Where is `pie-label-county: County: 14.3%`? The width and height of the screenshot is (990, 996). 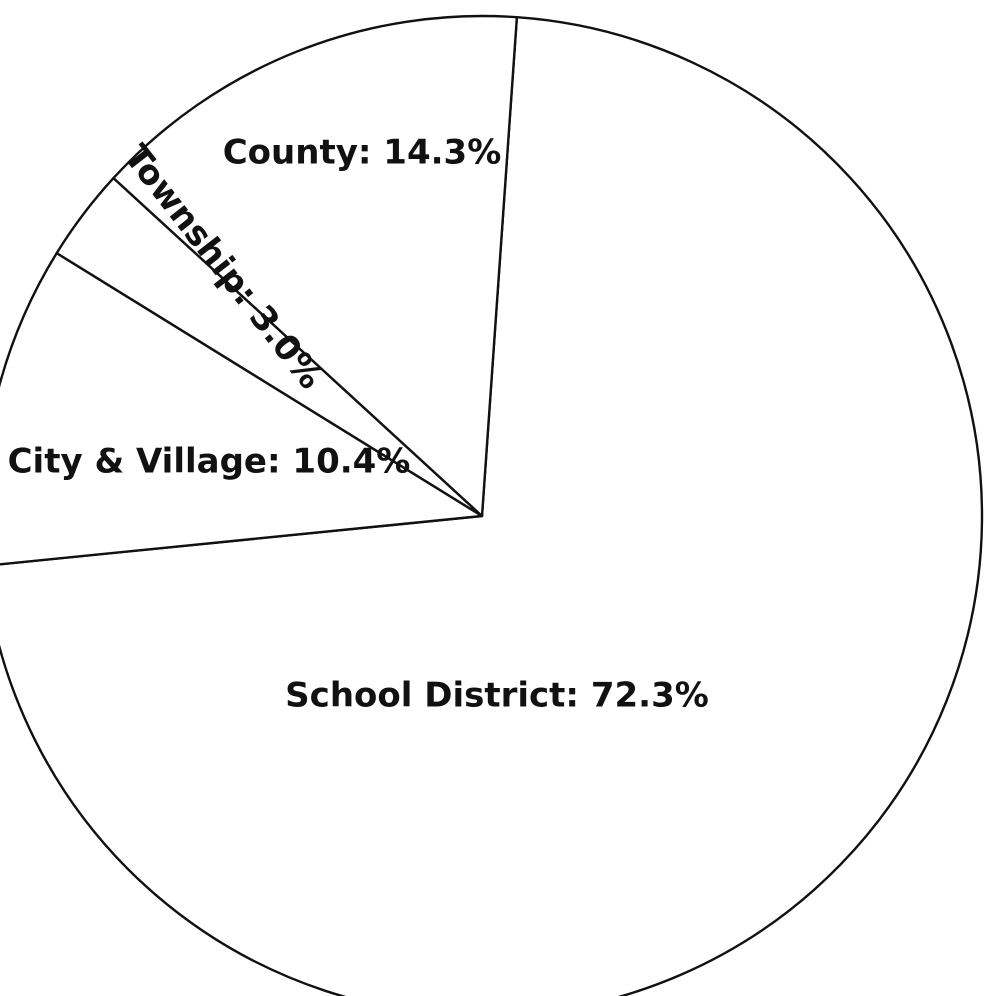
pie-label-county: County: 14.3% is located at coordinates (362, 153).